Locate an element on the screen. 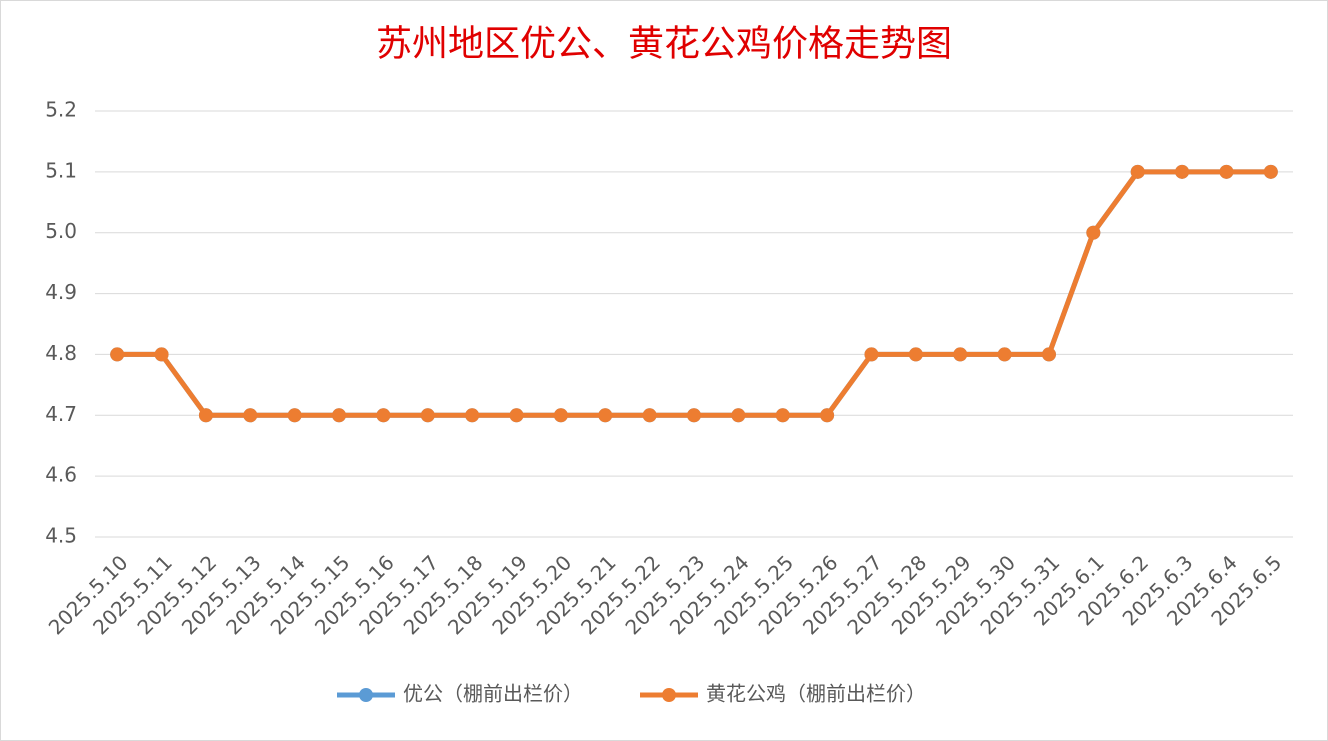 This screenshot has height=741, width=1328. y-tick-label: 4.9 is located at coordinates (61, 292).